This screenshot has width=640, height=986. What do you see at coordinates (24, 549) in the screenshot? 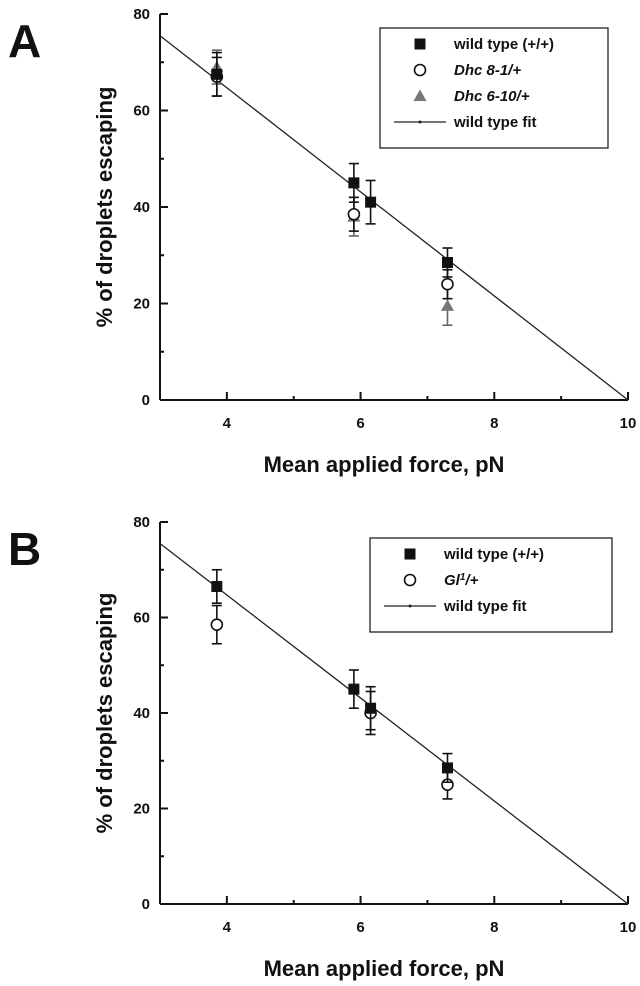
I see `panel-letter: B` at bounding box center [24, 549].